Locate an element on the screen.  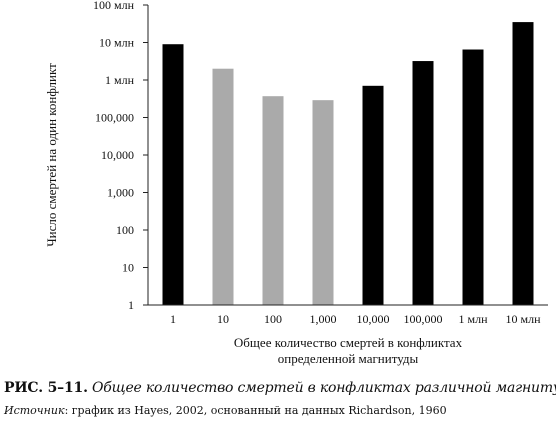
y-tick-label: 100,000 is located at coordinates (114, 118).